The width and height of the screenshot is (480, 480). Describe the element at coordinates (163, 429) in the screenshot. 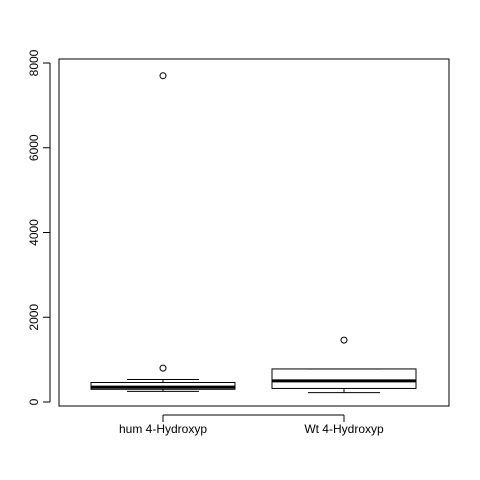

I see `x-tick-label: hum 4-Hydroxyp` at that location.